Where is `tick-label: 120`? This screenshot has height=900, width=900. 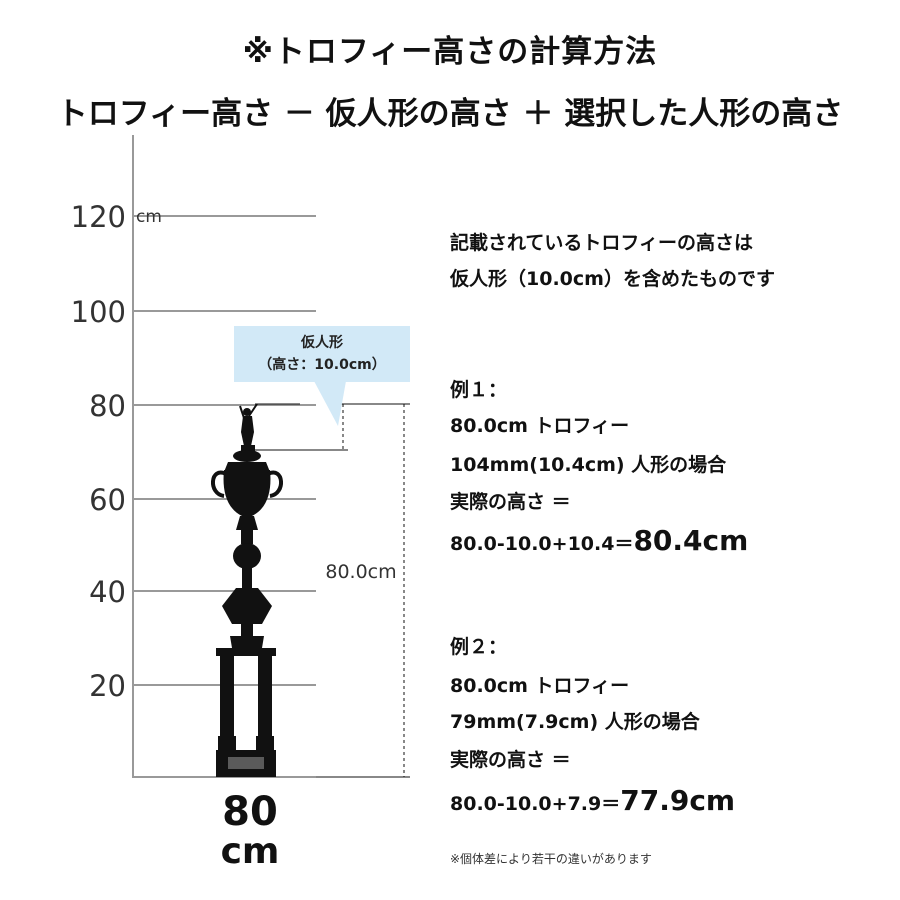 tick-label: 120 is located at coordinates (98, 217).